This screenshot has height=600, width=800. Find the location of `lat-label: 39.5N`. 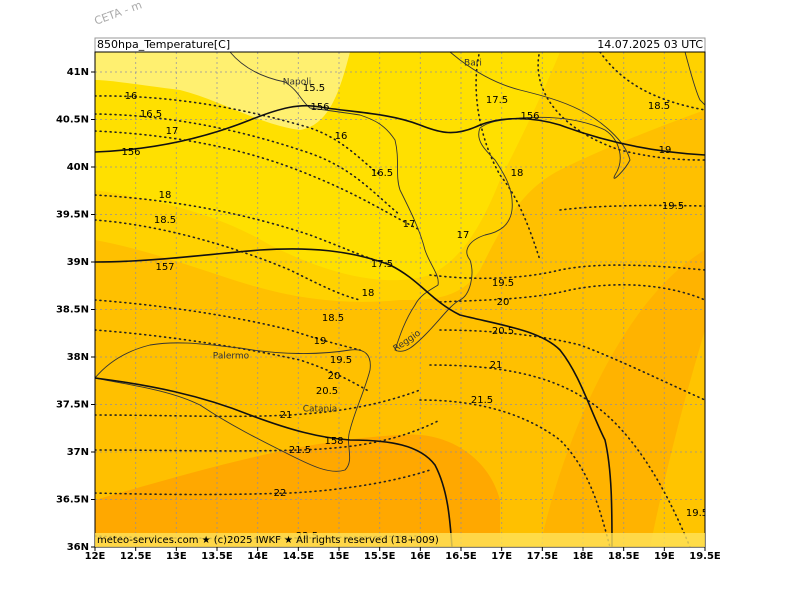

lat-label: 39.5N is located at coordinates (72, 215).